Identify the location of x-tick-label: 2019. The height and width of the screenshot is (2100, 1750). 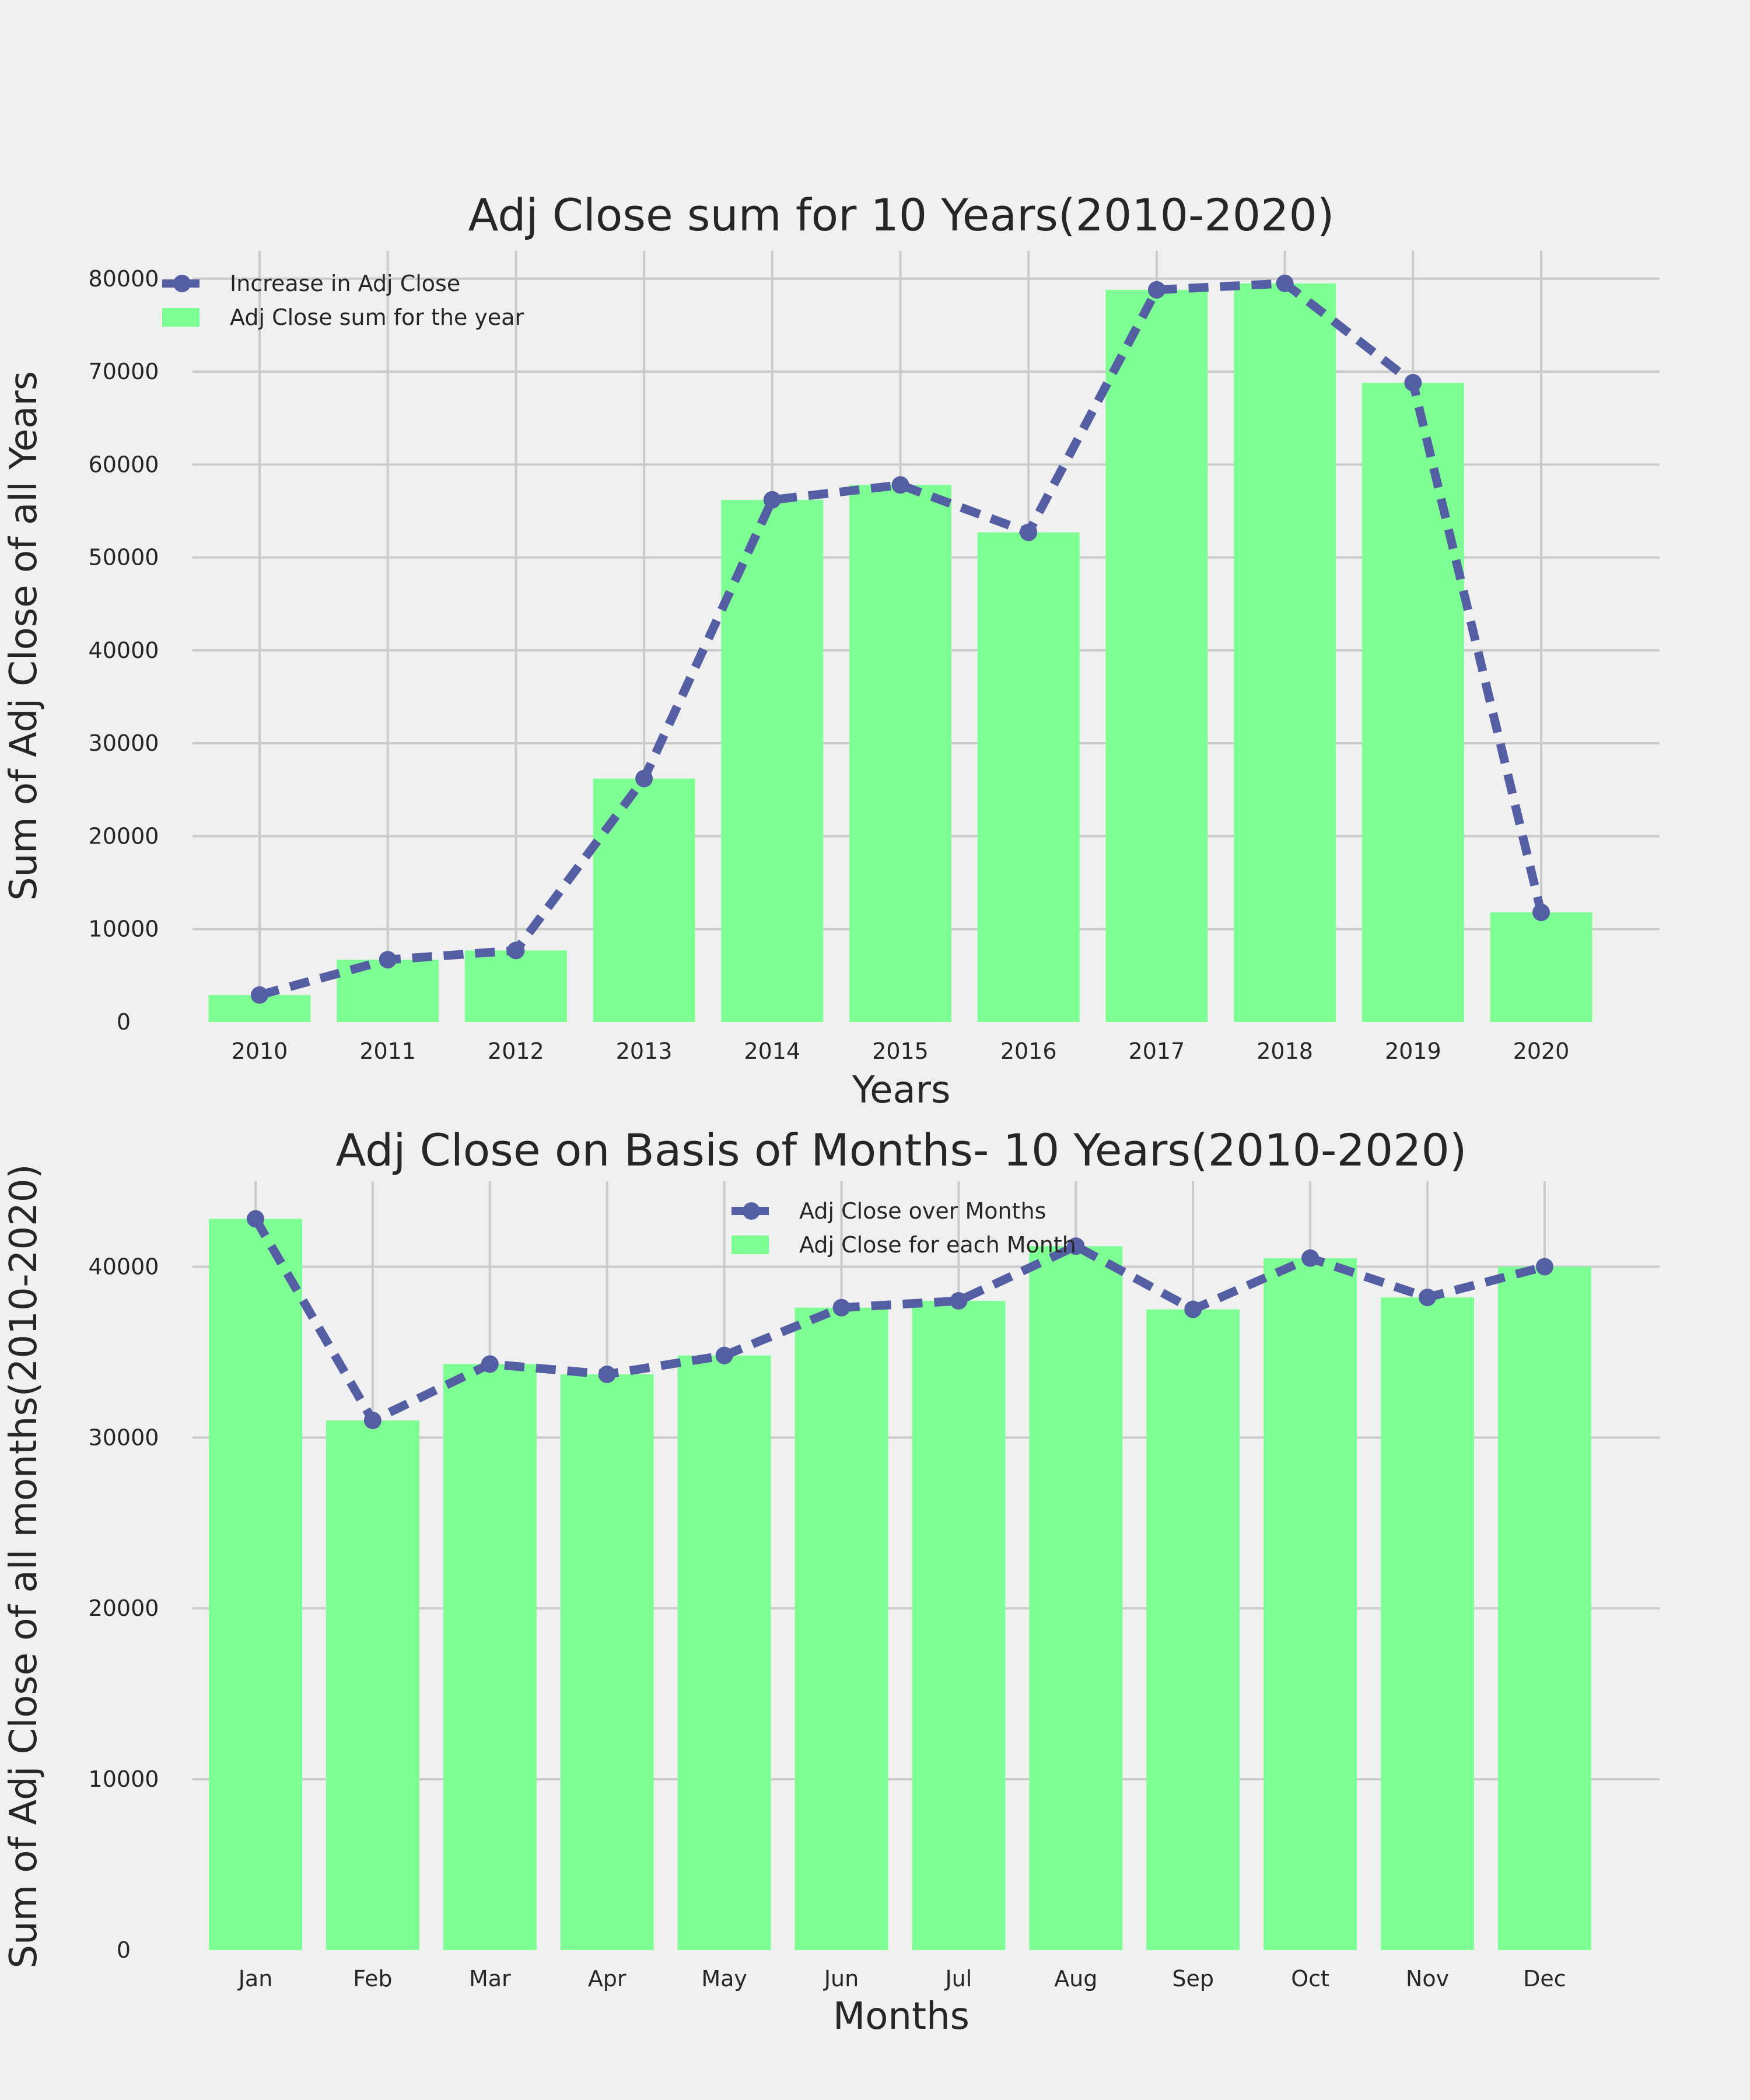
(1413, 1051).